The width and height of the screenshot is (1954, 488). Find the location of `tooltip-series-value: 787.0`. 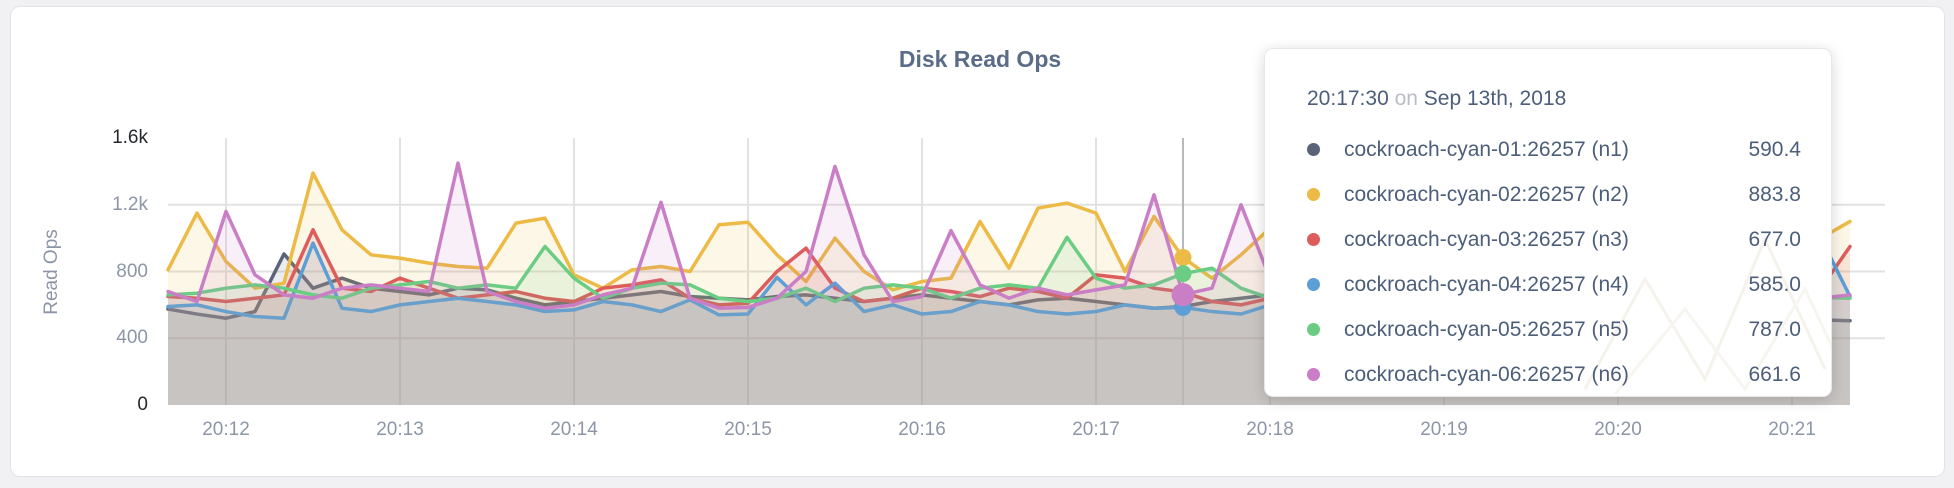

tooltip-series-value: 787.0 is located at coordinates (1774, 329).